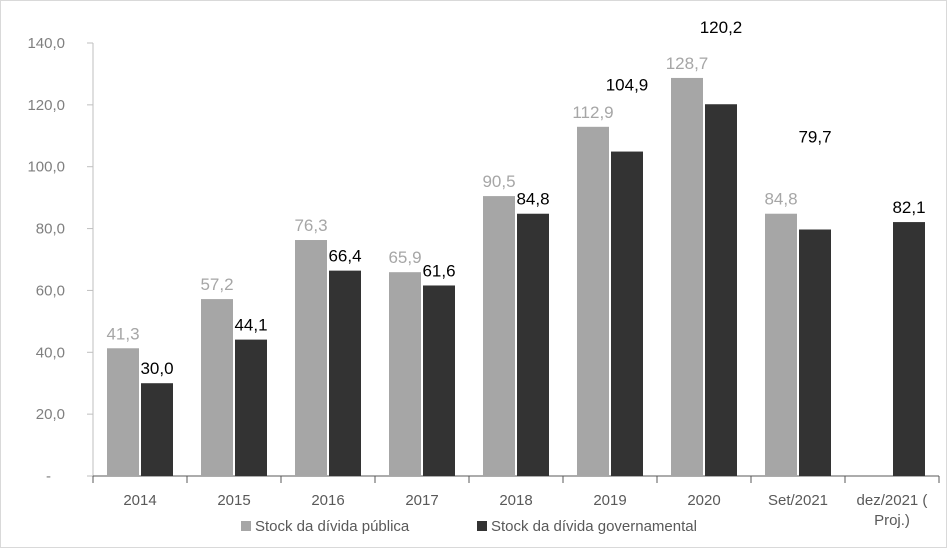 The height and width of the screenshot is (552, 947). Describe the element at coordinates (482, 526) in the screenshot. I see `legend-swatch-divida-governamental` at that location.